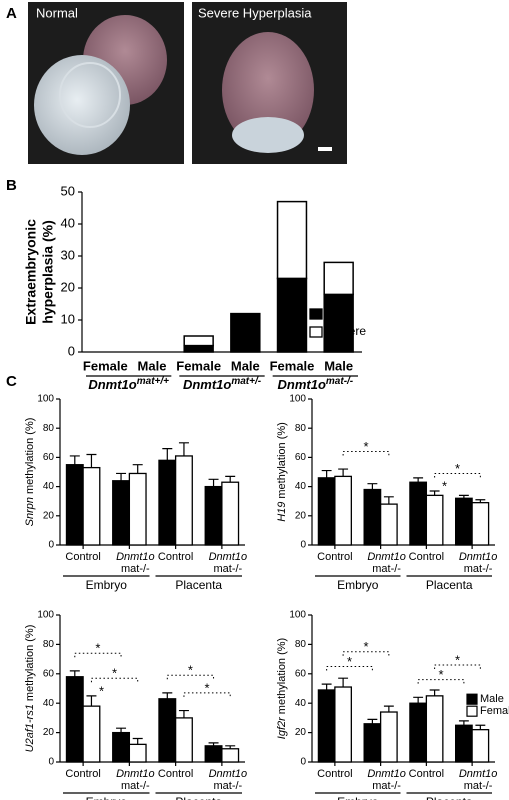 Image resolution: width=509 pixels, height=800 pixels. Describe the element at coordinates (107, 585) in the screenshot. I see `group-label: Embryo` at that location.